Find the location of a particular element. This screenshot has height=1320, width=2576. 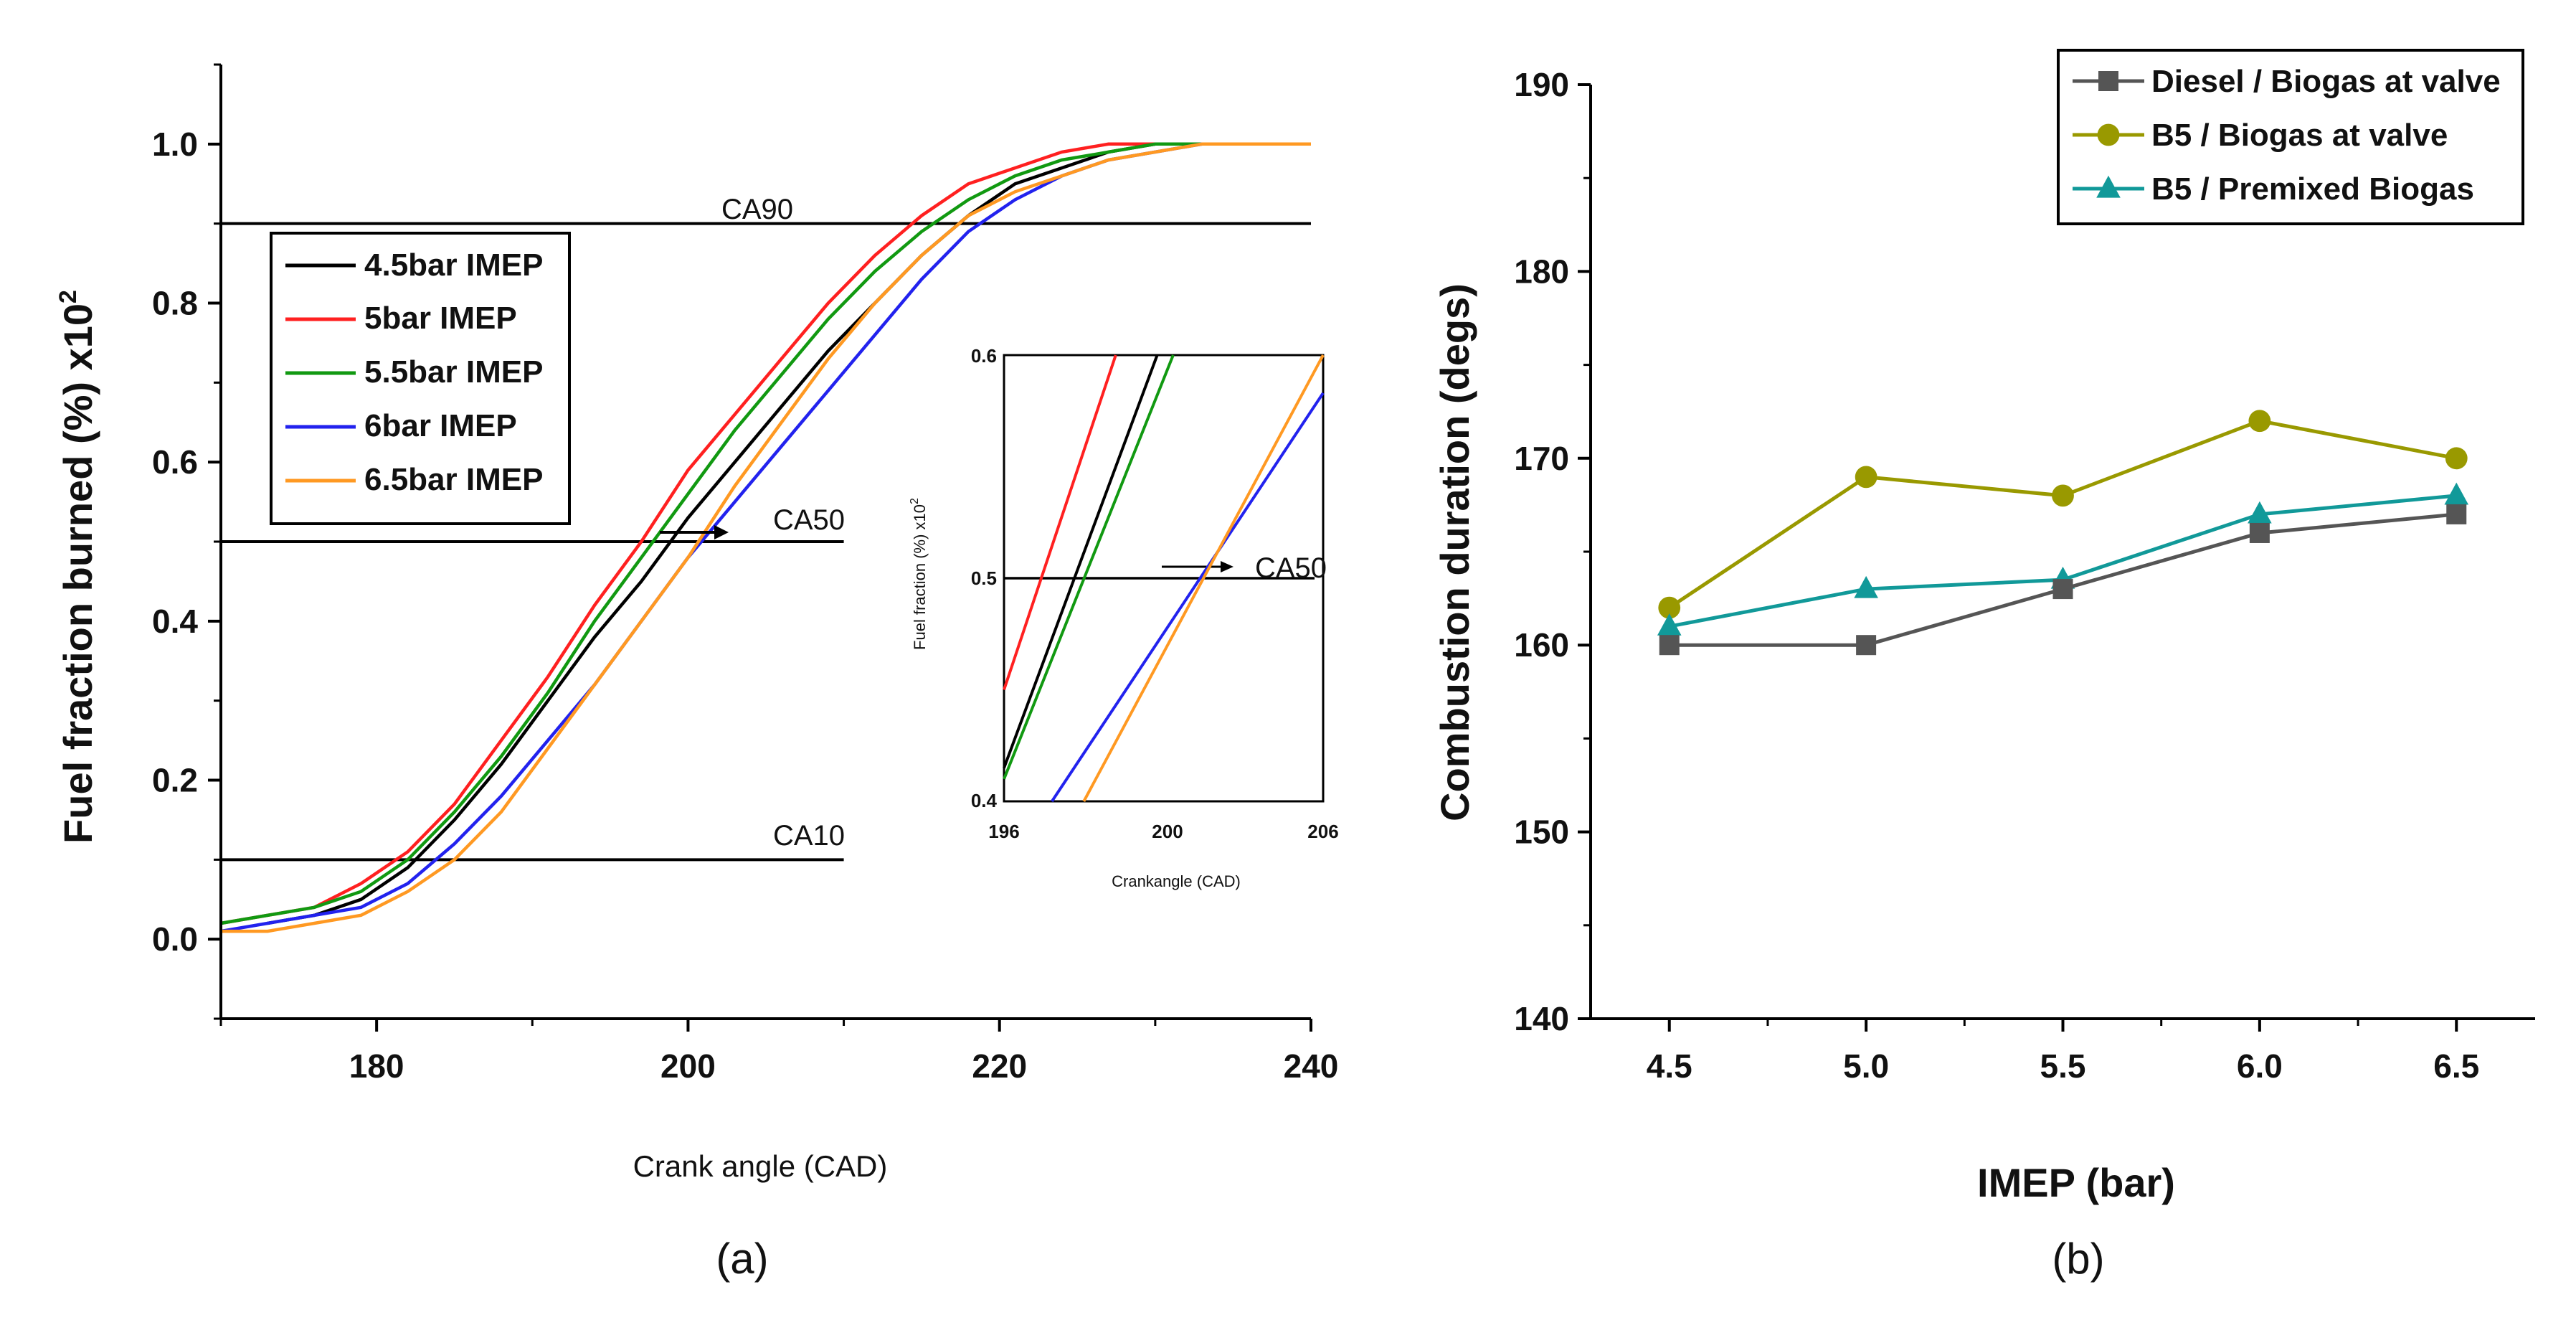

panel-a-y-axis-label: Fuel fraction burned (%) x102 is located at coordinates (77, 567).